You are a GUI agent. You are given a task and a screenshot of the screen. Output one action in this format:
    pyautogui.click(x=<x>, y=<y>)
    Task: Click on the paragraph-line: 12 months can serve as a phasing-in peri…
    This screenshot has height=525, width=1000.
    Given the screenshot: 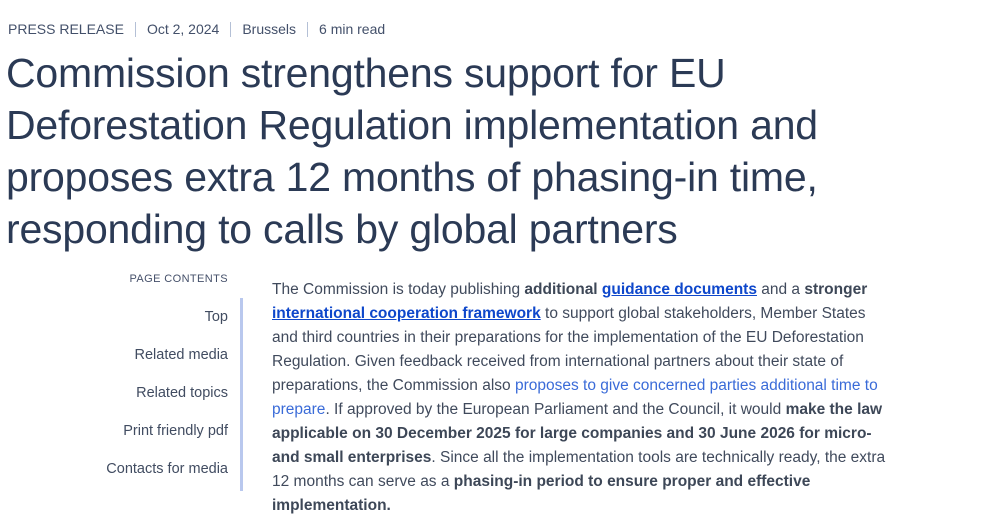 What is the action you would take?
    pyautogui.click(x=578, y=482)
    